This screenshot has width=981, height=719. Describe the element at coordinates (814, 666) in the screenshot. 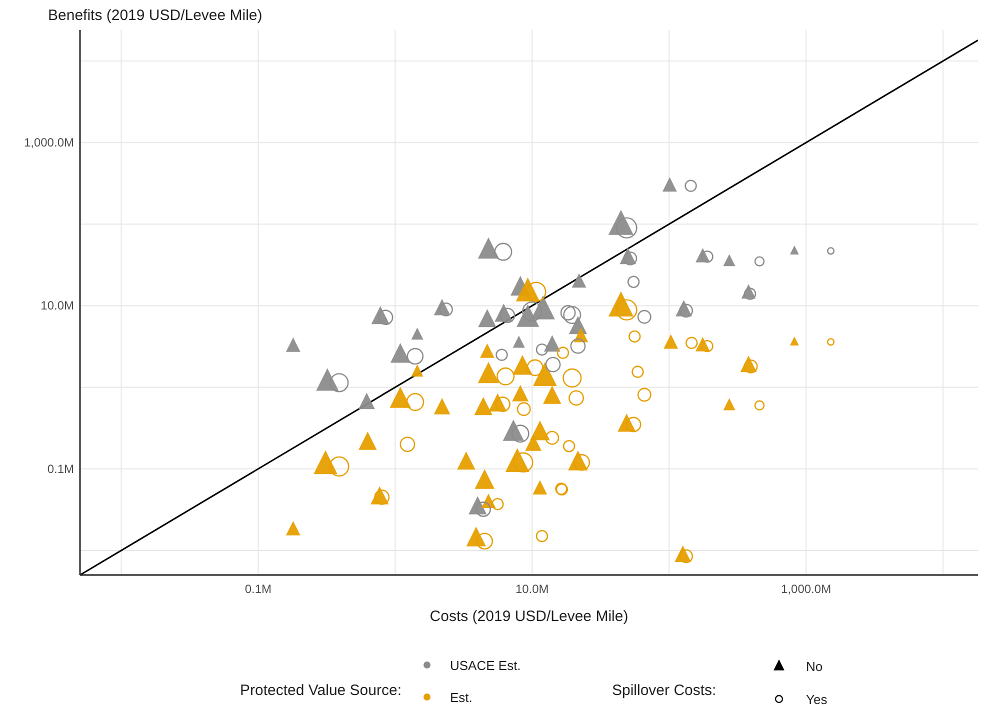

I see `text: No` at that location.